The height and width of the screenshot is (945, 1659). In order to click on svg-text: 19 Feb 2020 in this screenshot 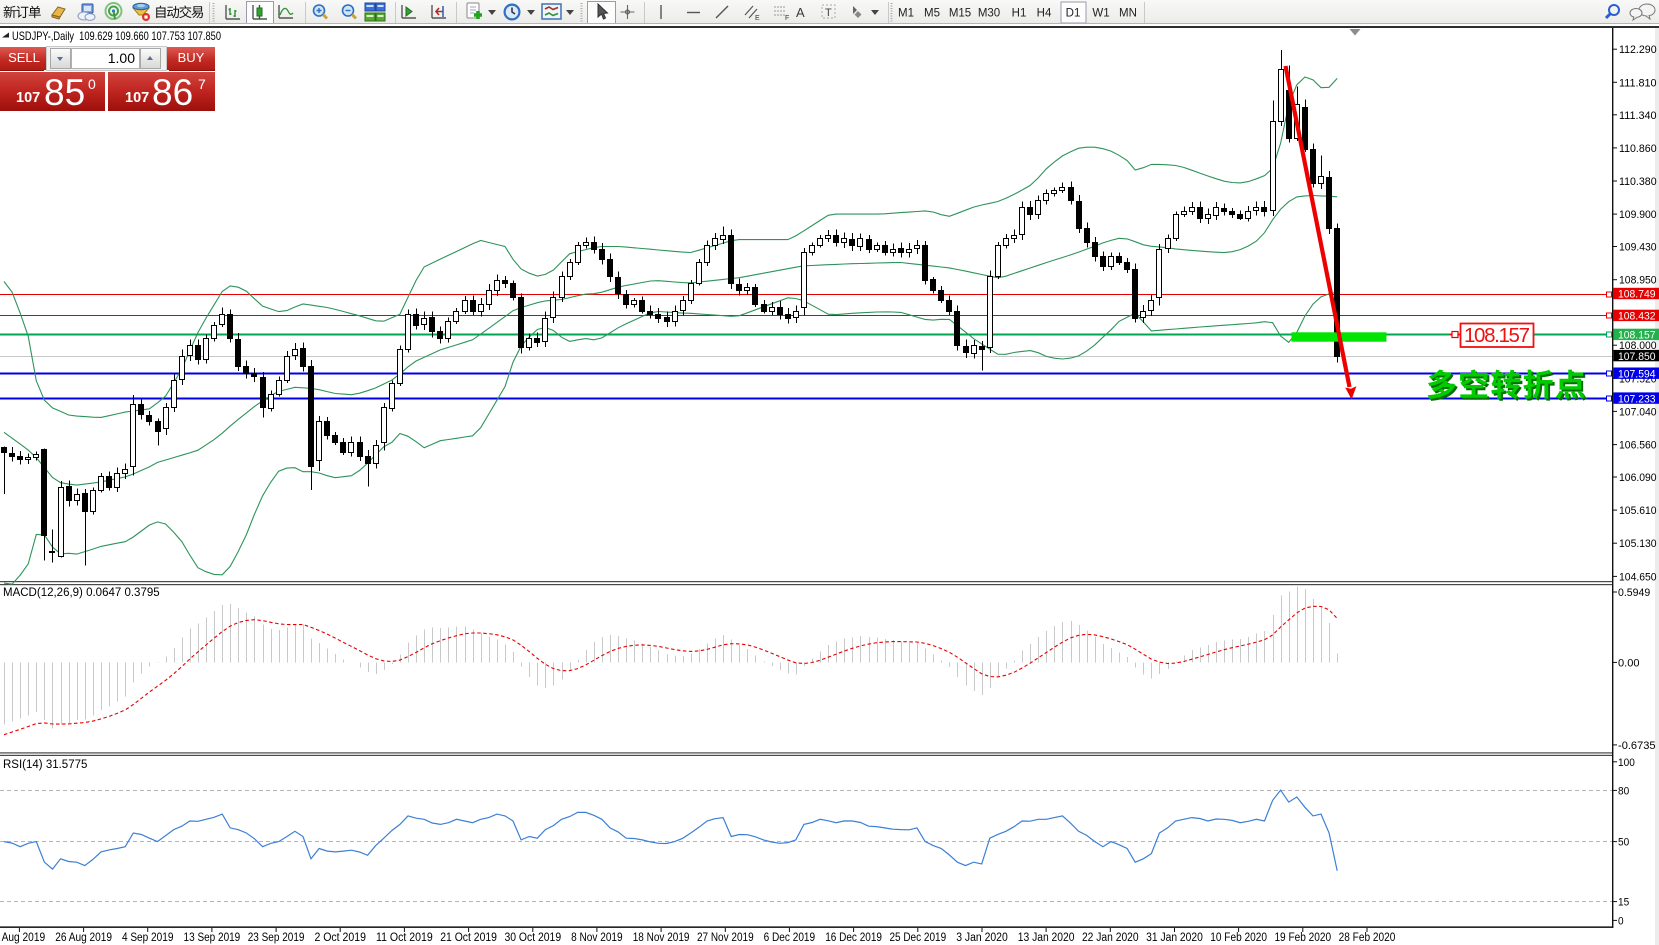, I will do `click(1302, 938)`.